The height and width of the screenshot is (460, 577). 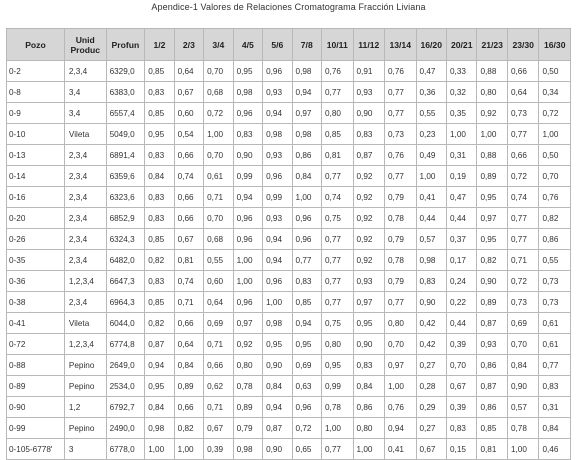 I want to click on well-cell: 0-41, so click(x=35, y=323).